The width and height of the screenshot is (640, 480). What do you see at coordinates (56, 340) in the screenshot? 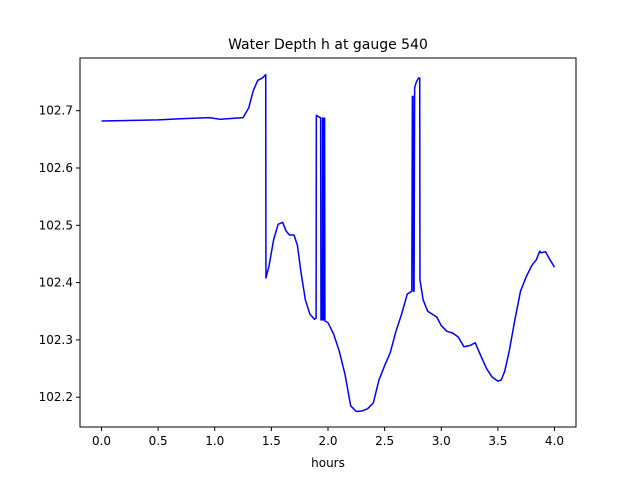
I see `y-tick-label: 102.3` at bounding box center [56, 340].